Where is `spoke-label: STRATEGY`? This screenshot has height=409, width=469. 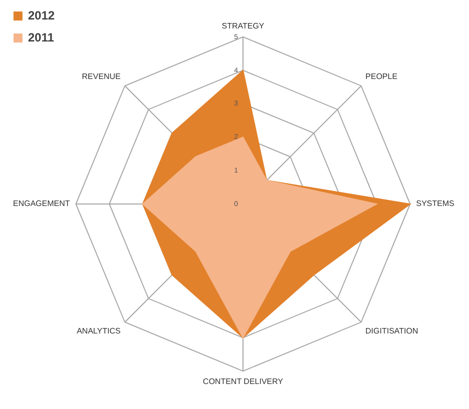
spoke-label: STRATEGY is located at coordinates (243, 25).